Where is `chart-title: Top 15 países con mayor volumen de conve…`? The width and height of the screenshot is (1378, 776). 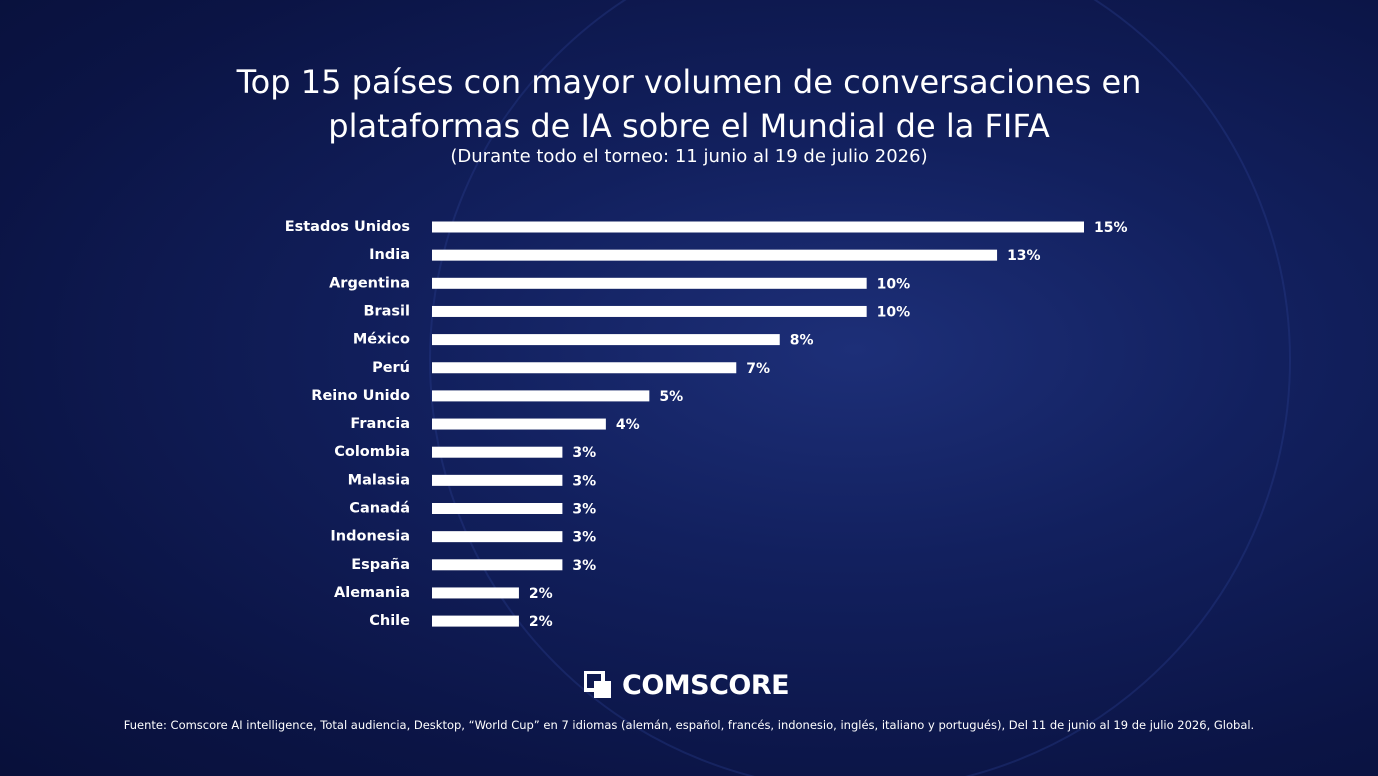
chart-title: Top 15 países con mayor volumen de conve… is located at coordinates (689, 104).